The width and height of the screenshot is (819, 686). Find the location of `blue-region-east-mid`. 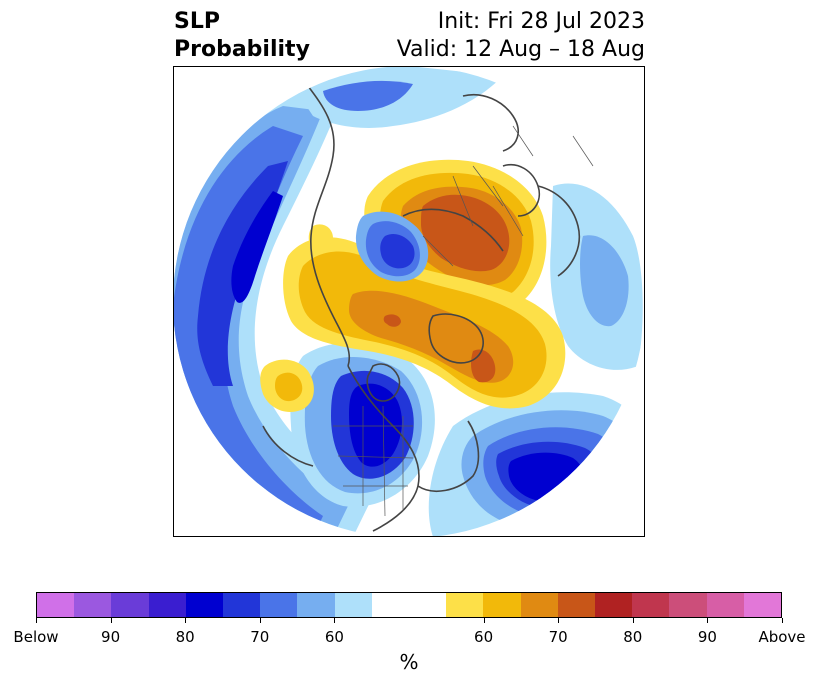

blue-region-east-mid is located at coordinates (604, 281).